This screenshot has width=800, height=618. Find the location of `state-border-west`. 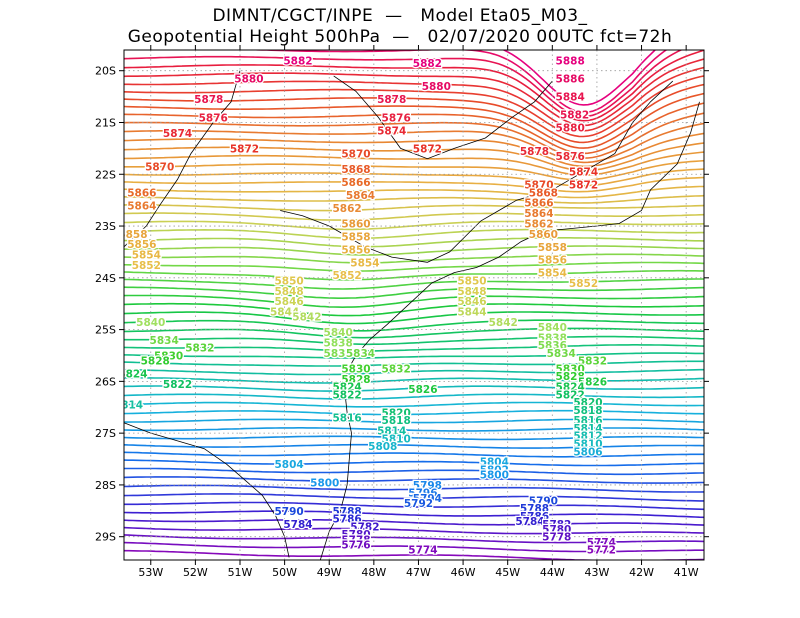

state-border-west is located at coordinates (182, 159).